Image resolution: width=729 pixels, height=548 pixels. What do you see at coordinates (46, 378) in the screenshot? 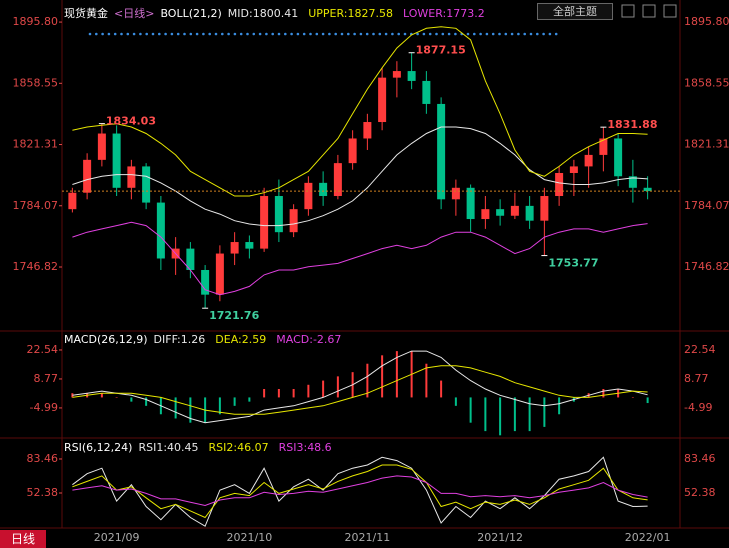
I see `y-tick-label: 8.77` at bounding box center [46, 378].